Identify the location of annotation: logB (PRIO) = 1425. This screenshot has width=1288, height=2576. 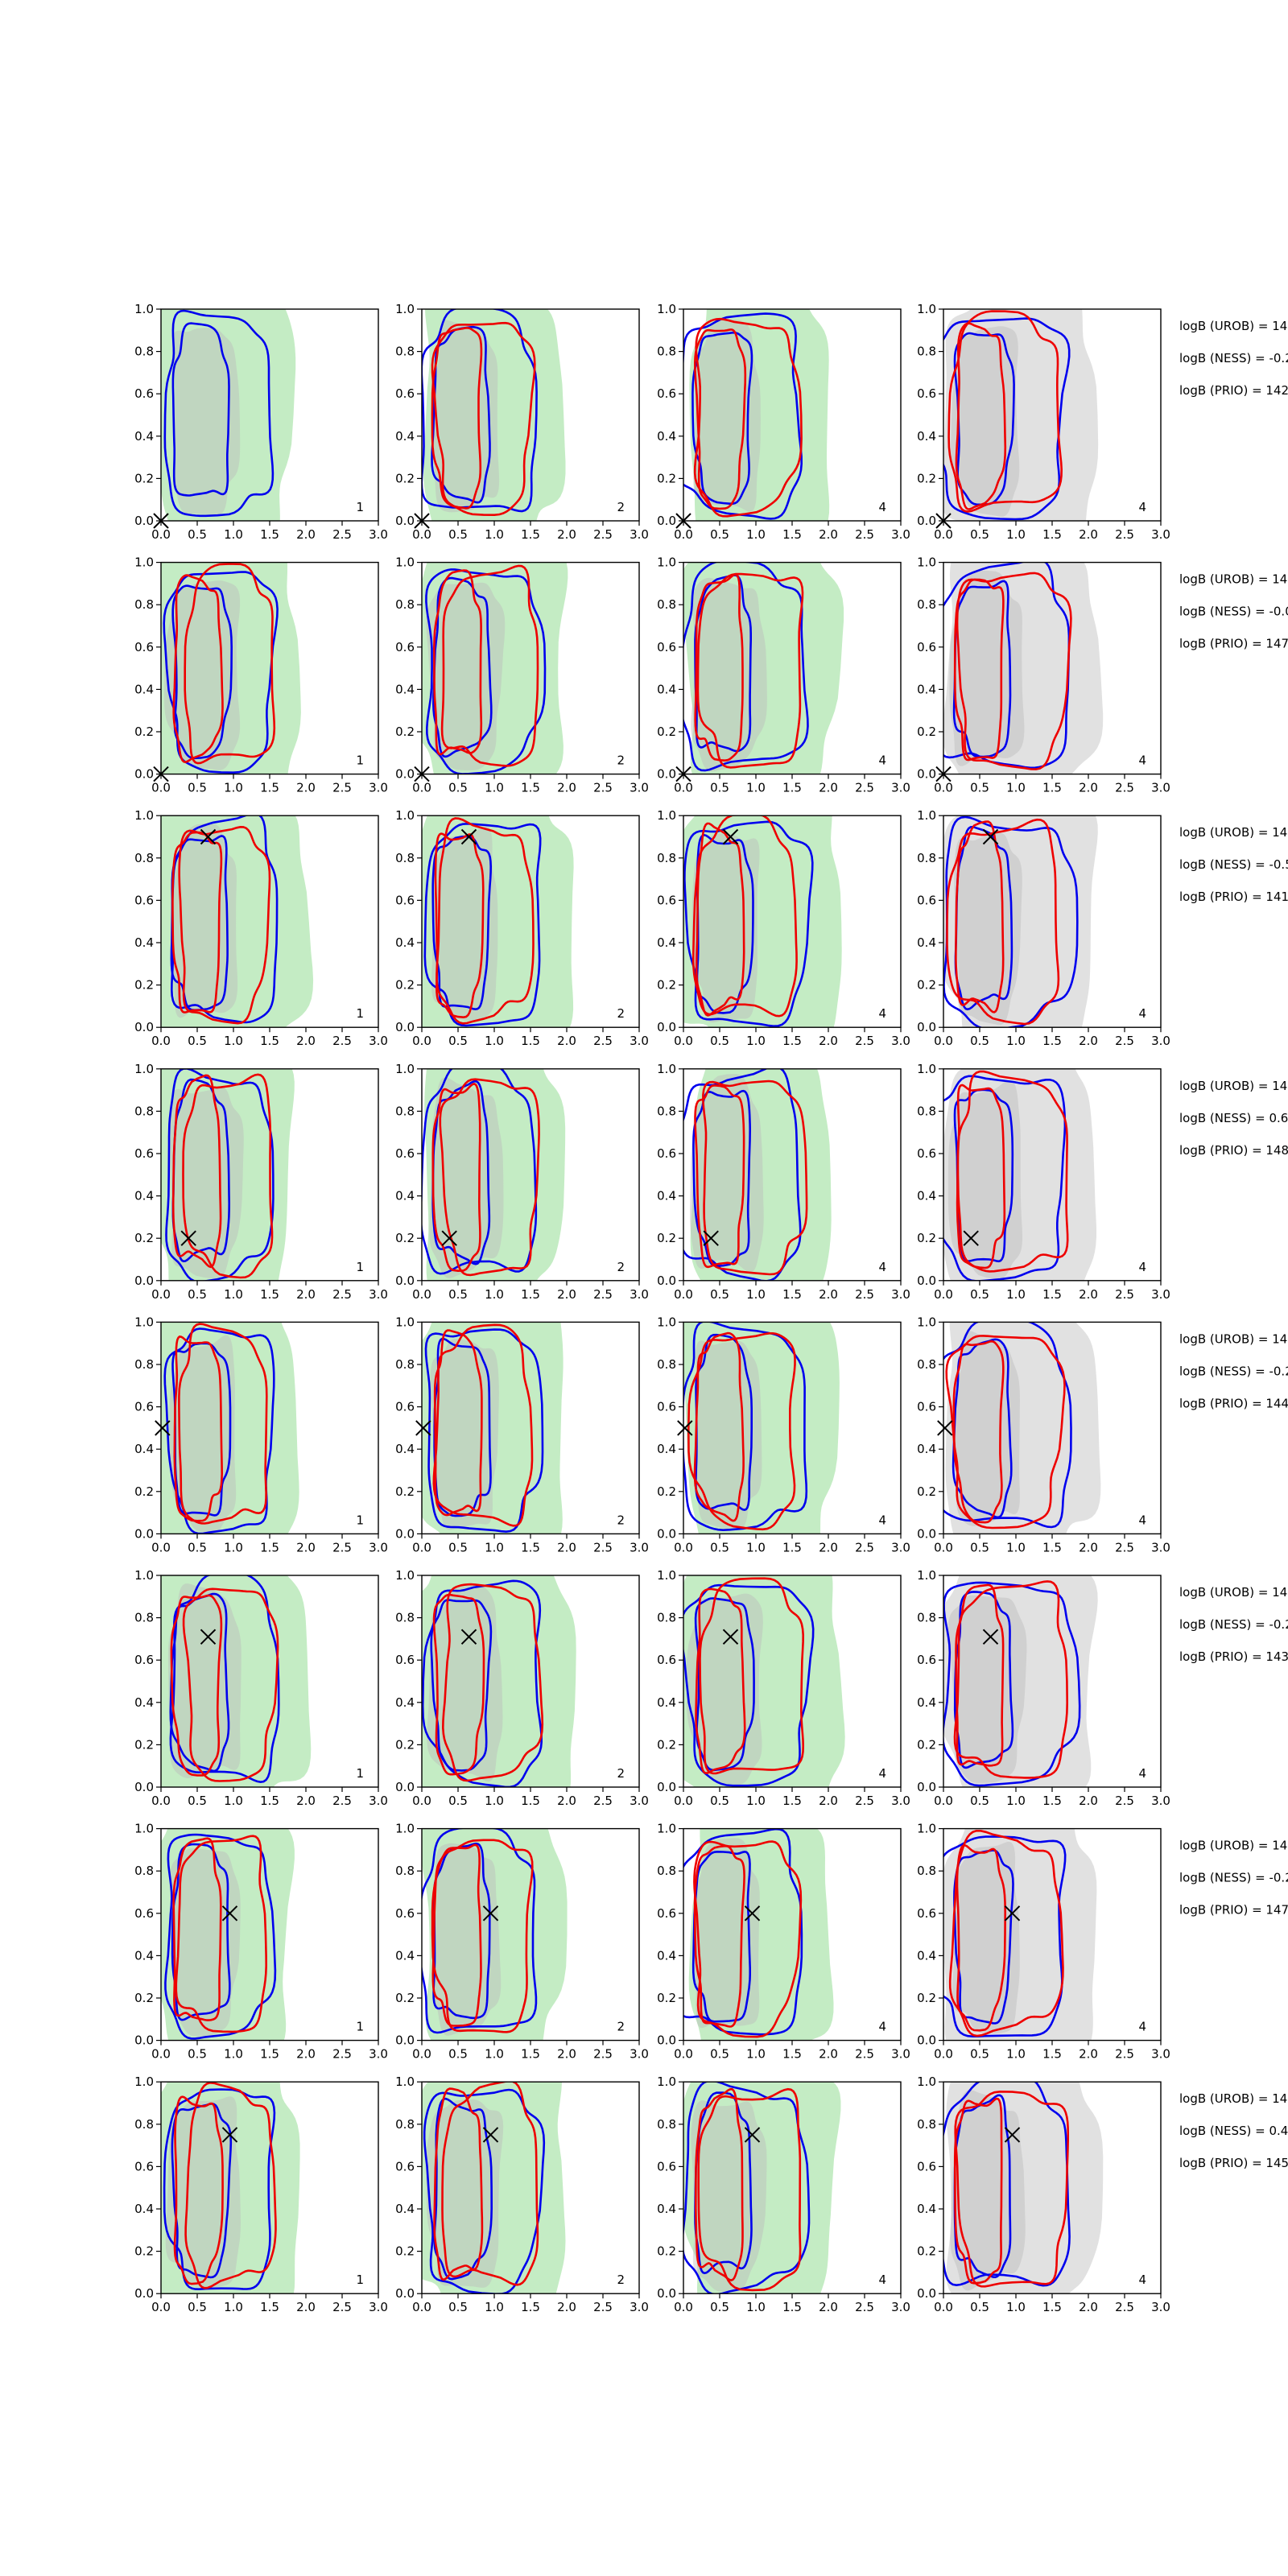
(1233, 390).